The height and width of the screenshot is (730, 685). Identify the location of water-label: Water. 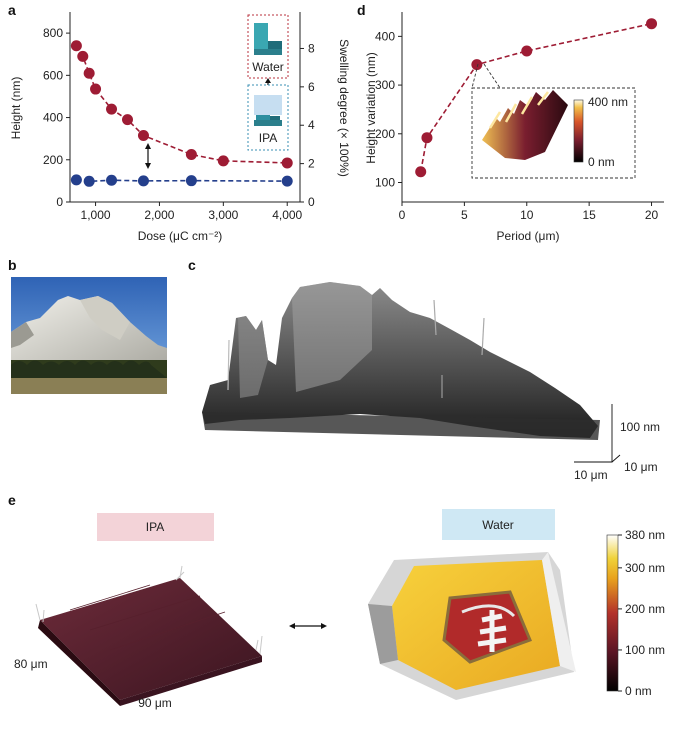
(498, 525).